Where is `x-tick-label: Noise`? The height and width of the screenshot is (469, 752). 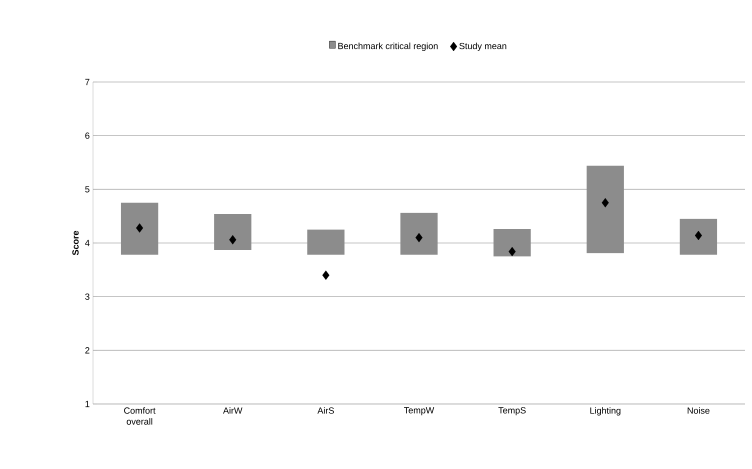 x-tick-label: Noise is located at coordinates (699, 410).